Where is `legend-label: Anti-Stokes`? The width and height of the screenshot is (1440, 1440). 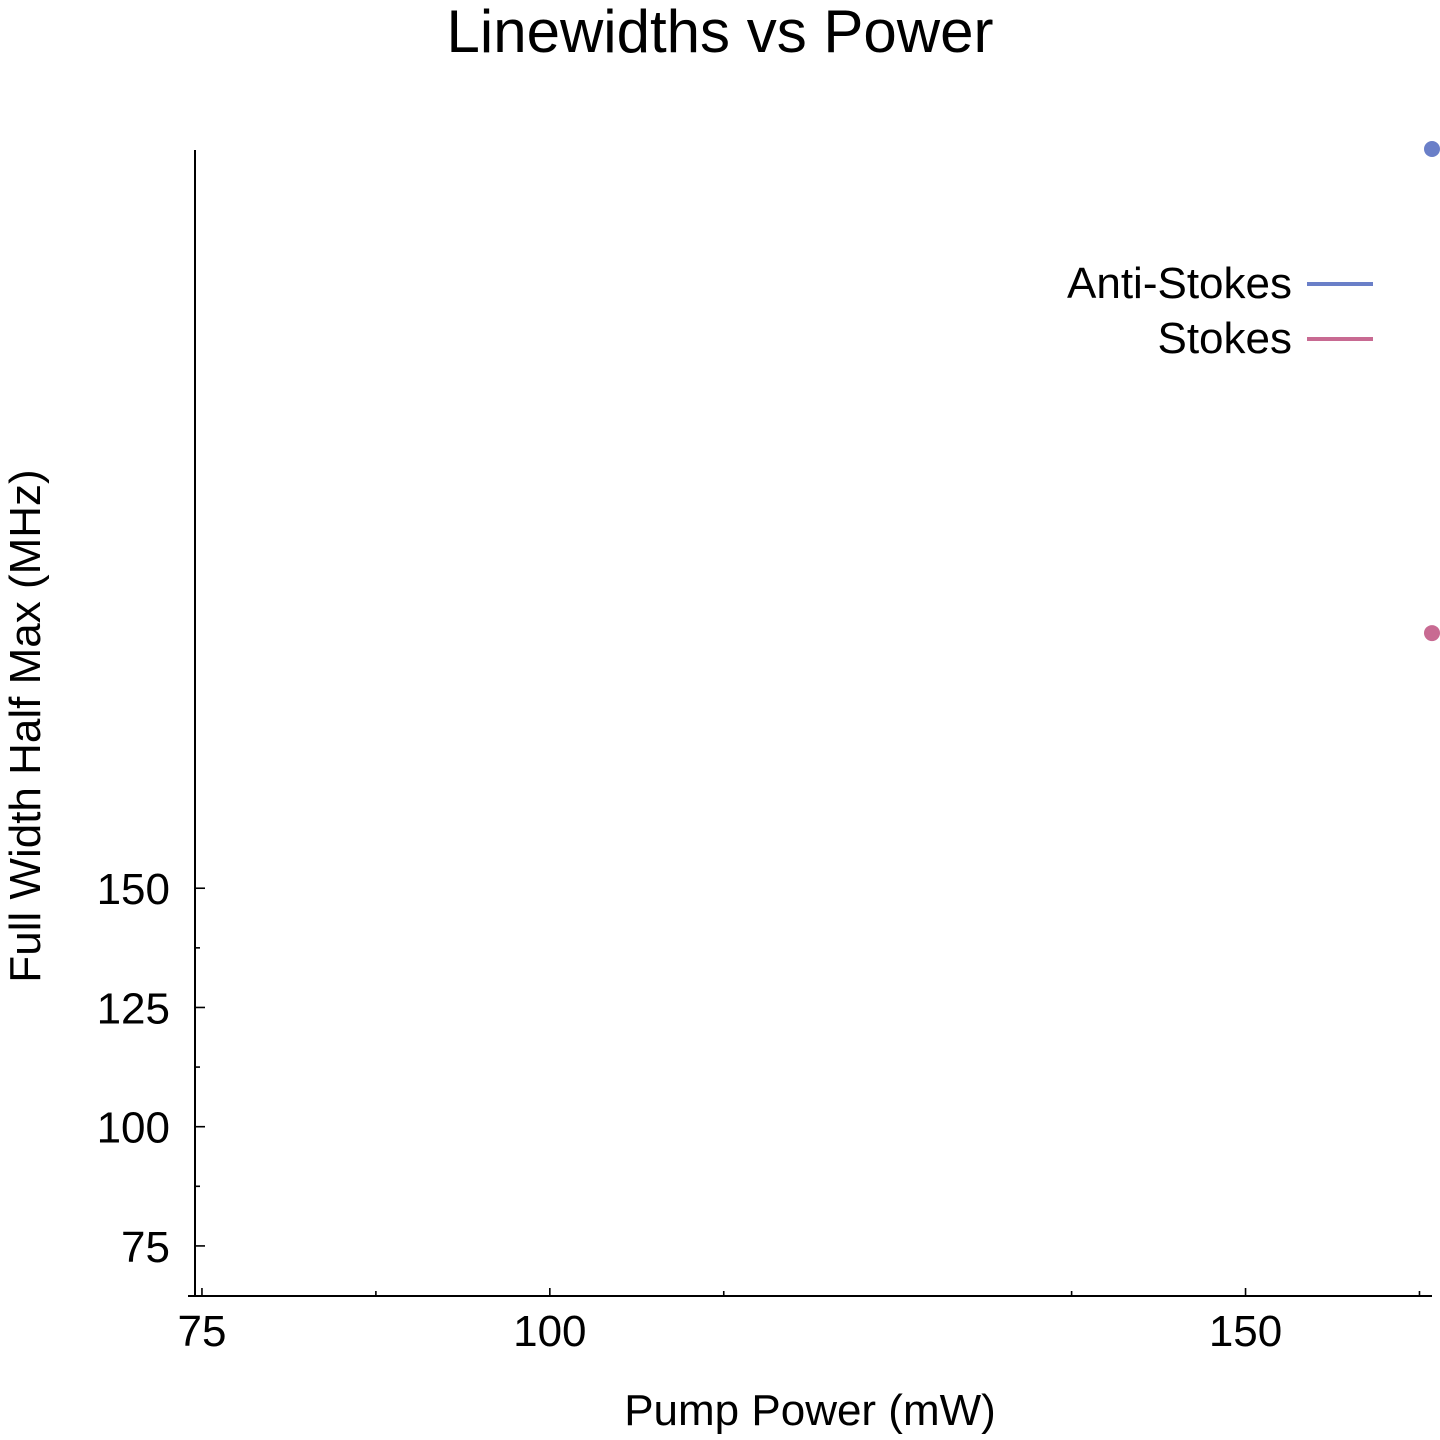
legend-label: Anti-Stokes is located at coordinates (1179, 283).